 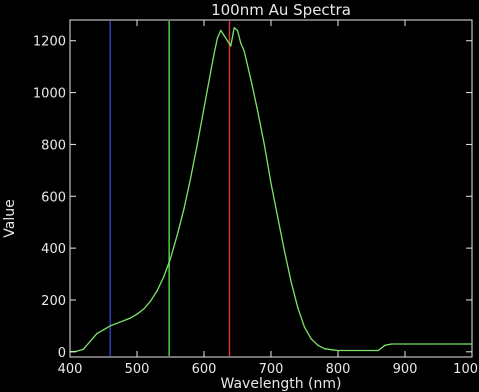 I want to click on y-tick-label: 600, so click(x=53, y=197).